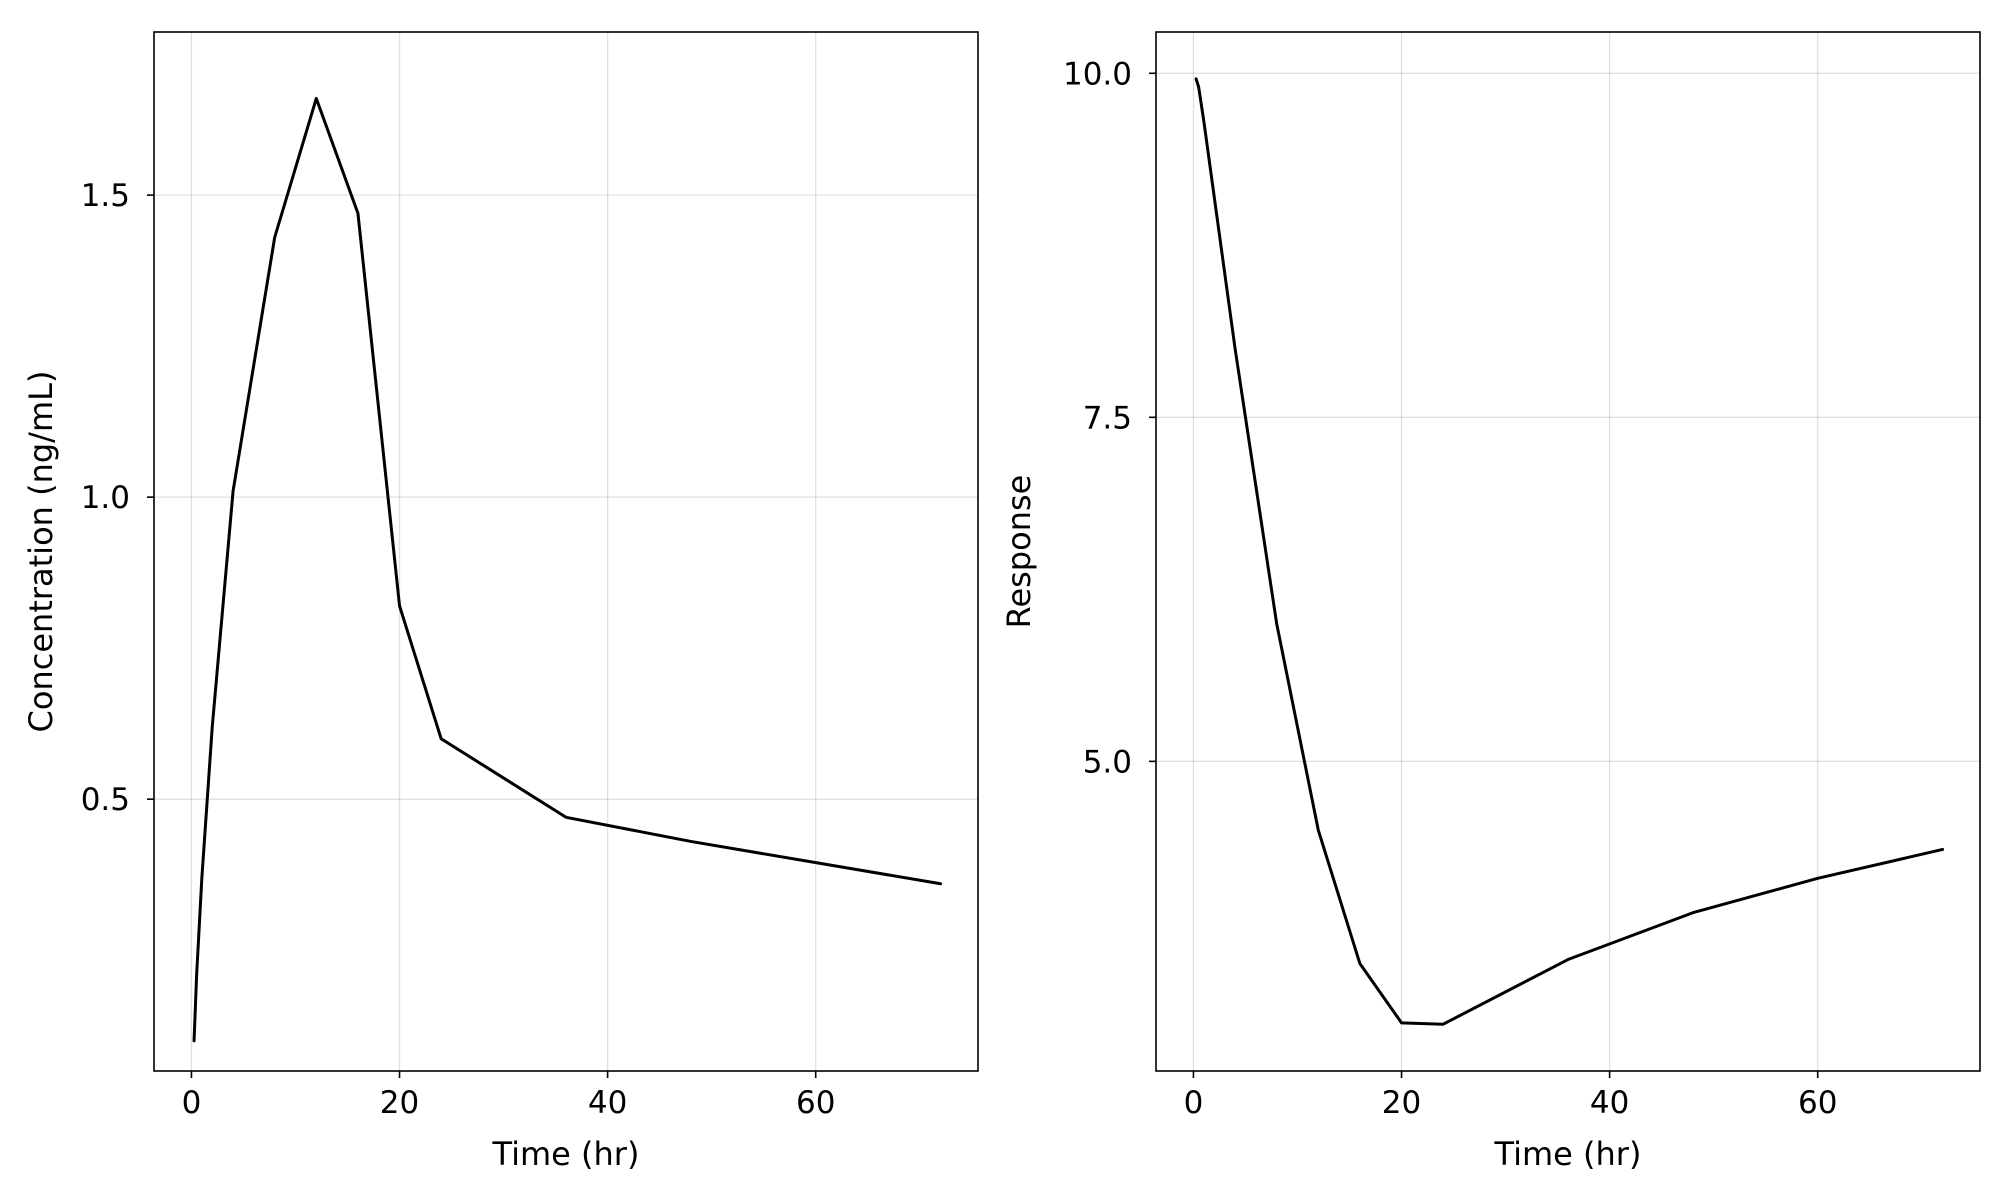  What do you see at coordinates (1107, 418) in the screenshot?
I see `y-tick-label: 7.5` at bounding box center [1107, 418].